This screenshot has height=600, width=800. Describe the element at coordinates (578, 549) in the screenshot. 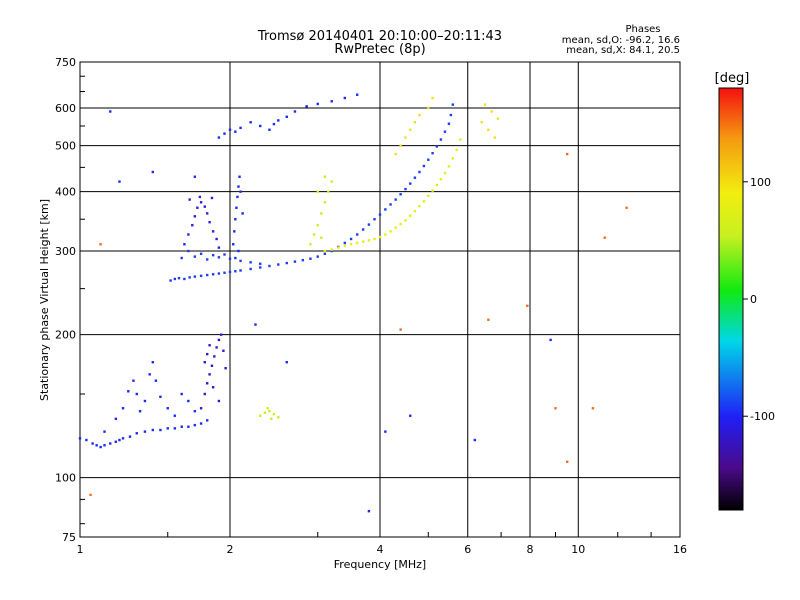

I see `x-tick-label: 10` at that location.